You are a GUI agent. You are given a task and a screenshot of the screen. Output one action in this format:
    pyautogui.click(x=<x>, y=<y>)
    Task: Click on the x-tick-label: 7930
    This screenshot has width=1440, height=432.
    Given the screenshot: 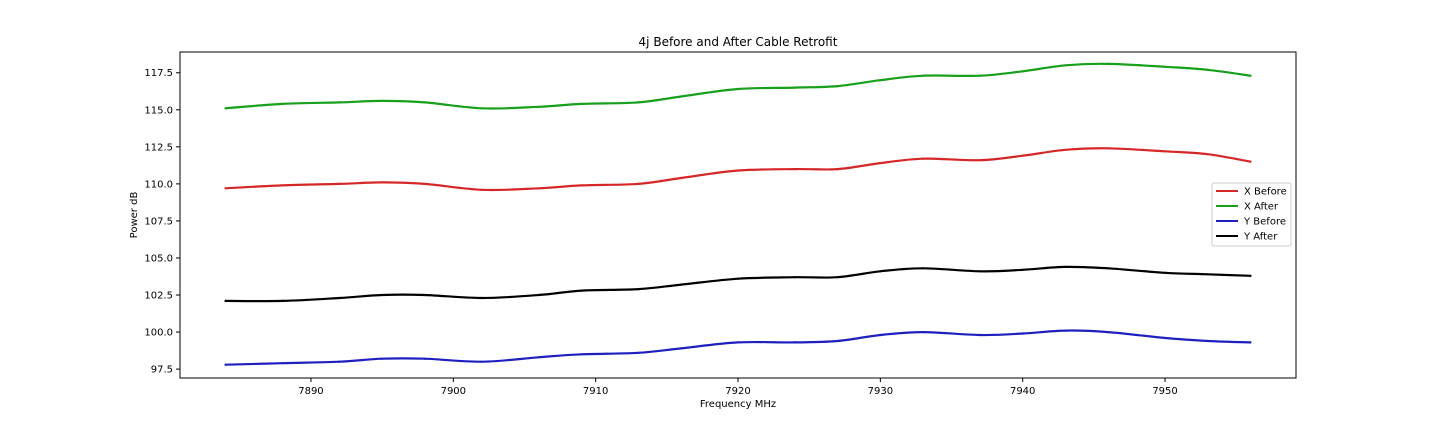 What is the action you would take?
    pyautogui.click(x=880, y=391)
    